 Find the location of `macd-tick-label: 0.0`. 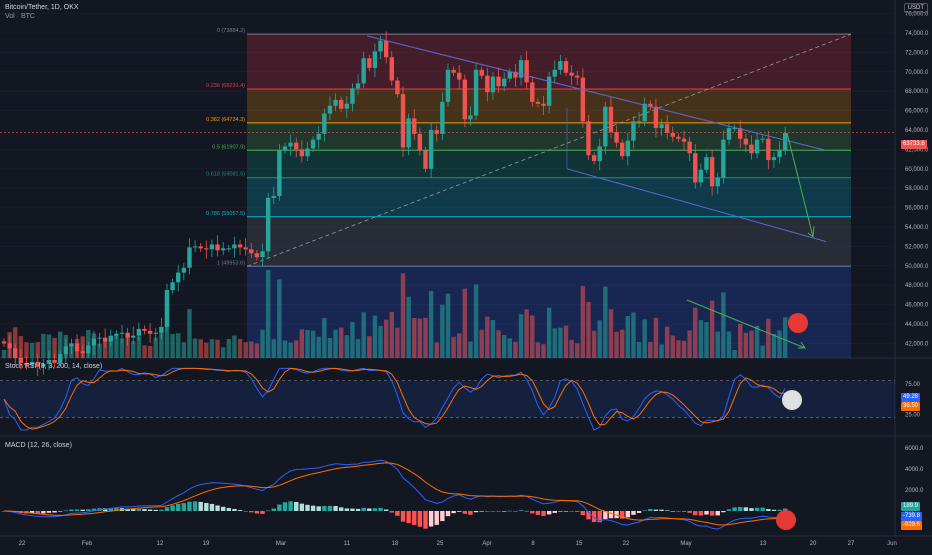

macd-tick-label: 0.0 is located at coordinates (909, 512).